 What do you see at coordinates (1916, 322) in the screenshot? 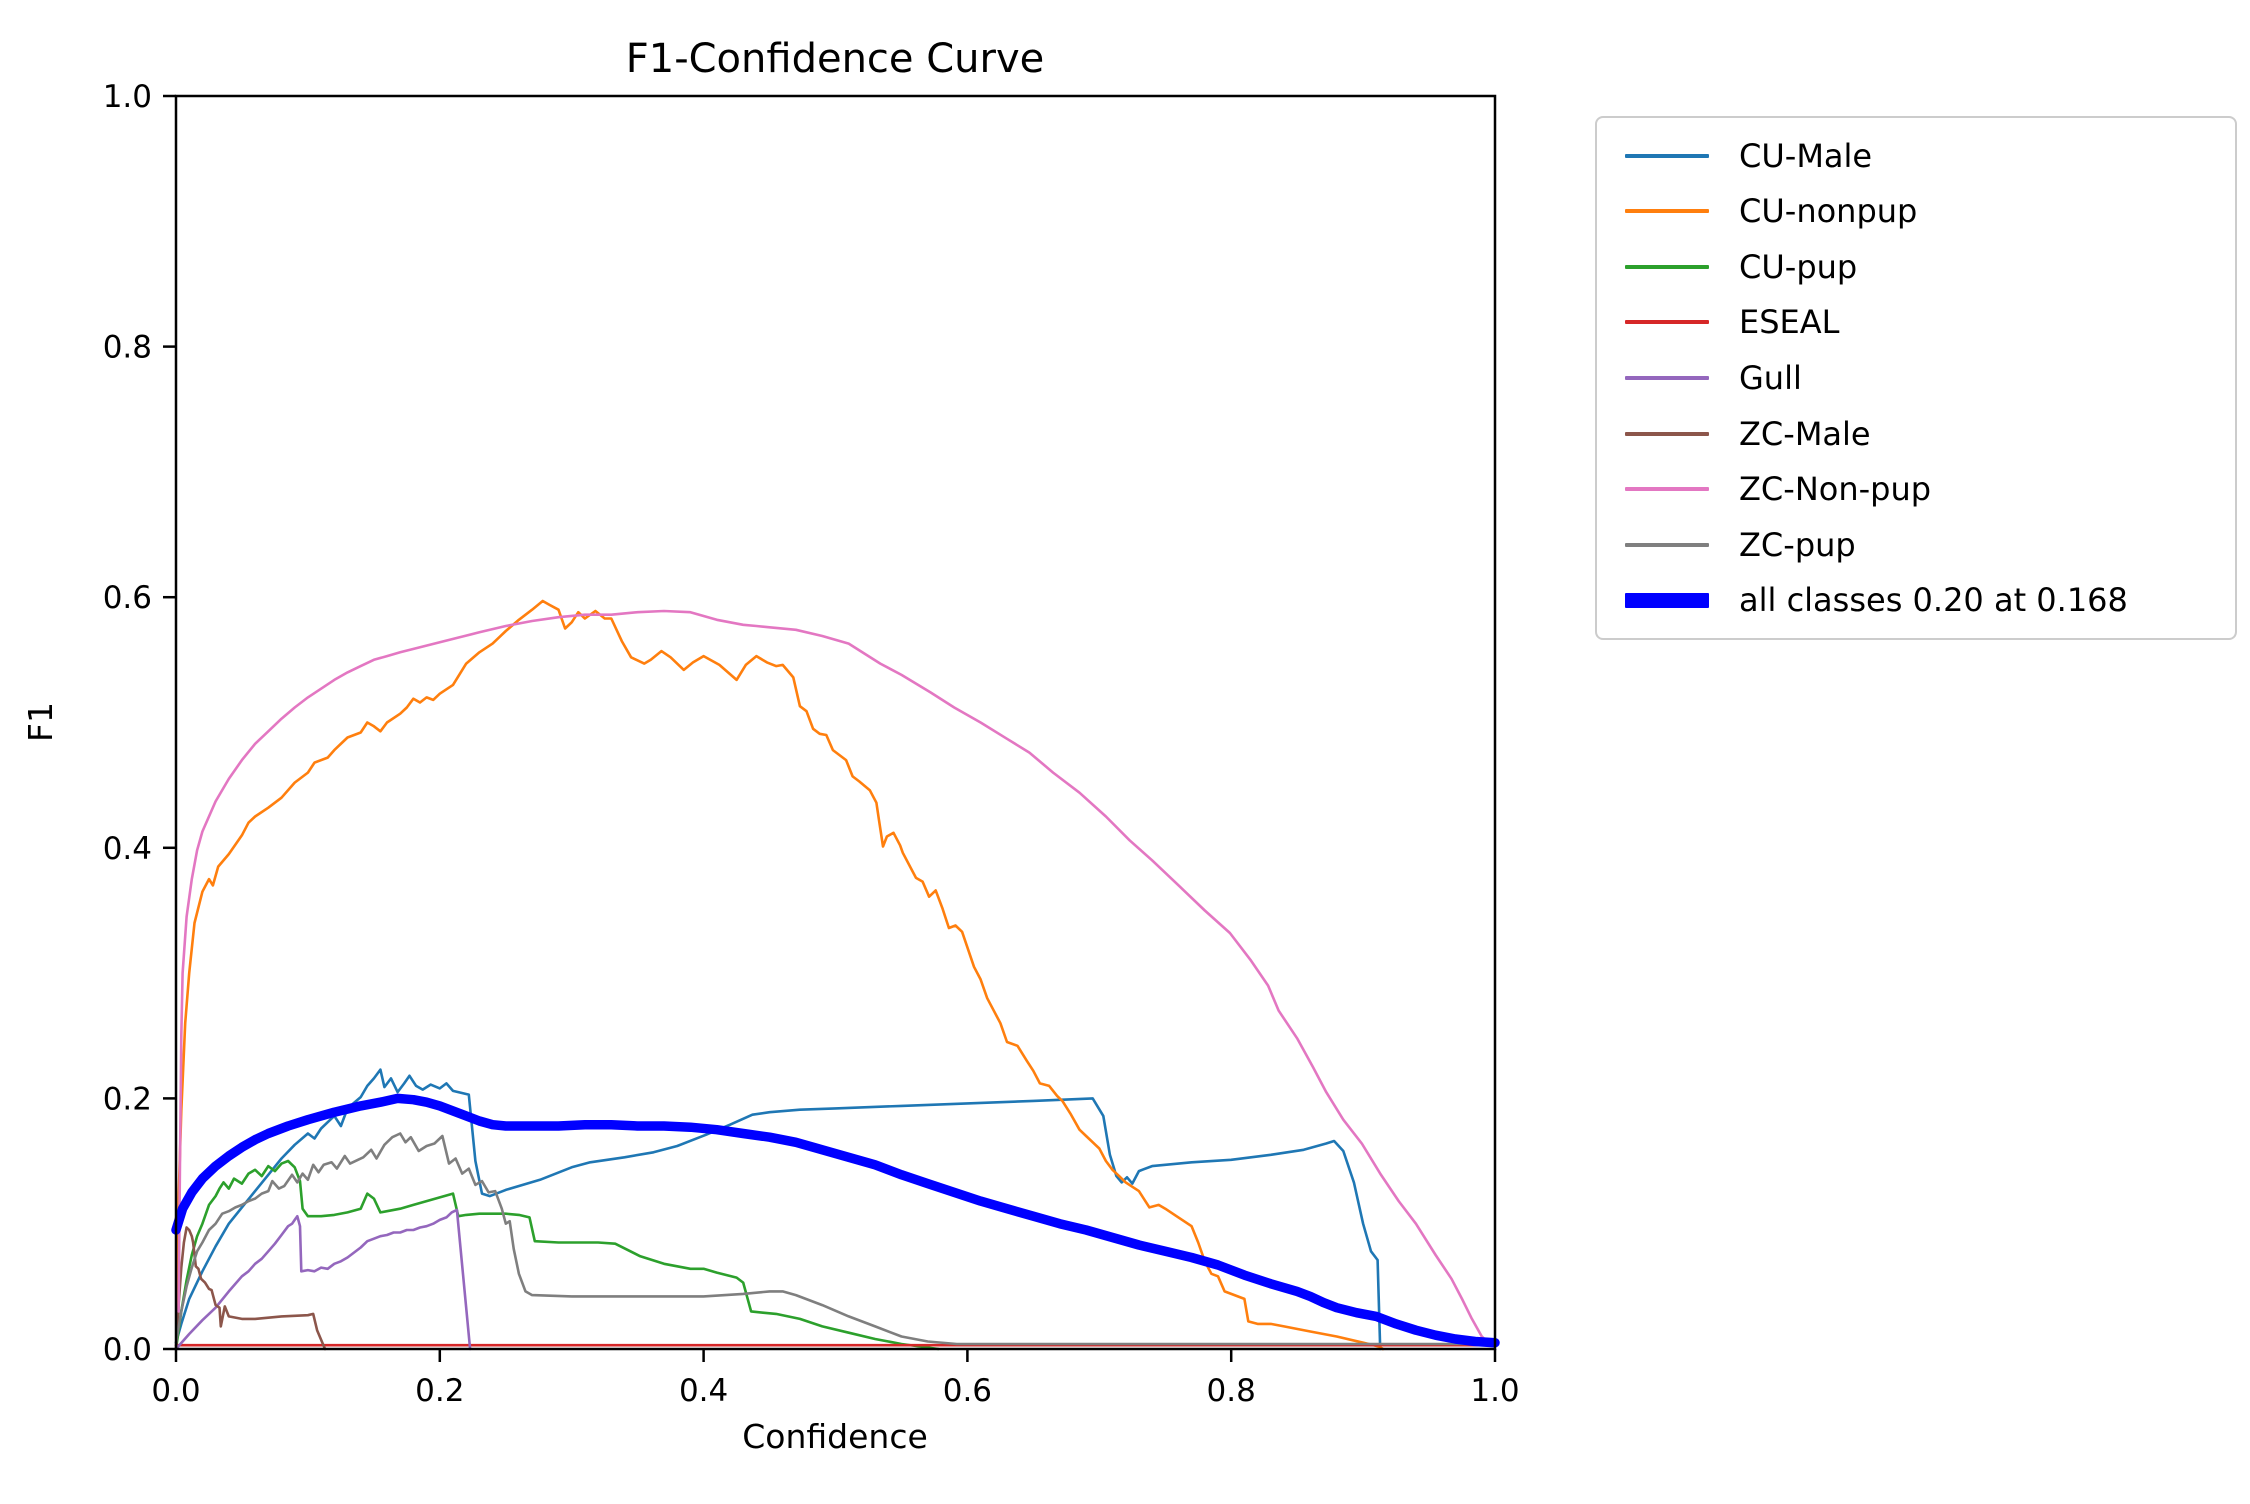
I see `legend-item-eseal: ESEAL` at bounding box center [1916, 322].